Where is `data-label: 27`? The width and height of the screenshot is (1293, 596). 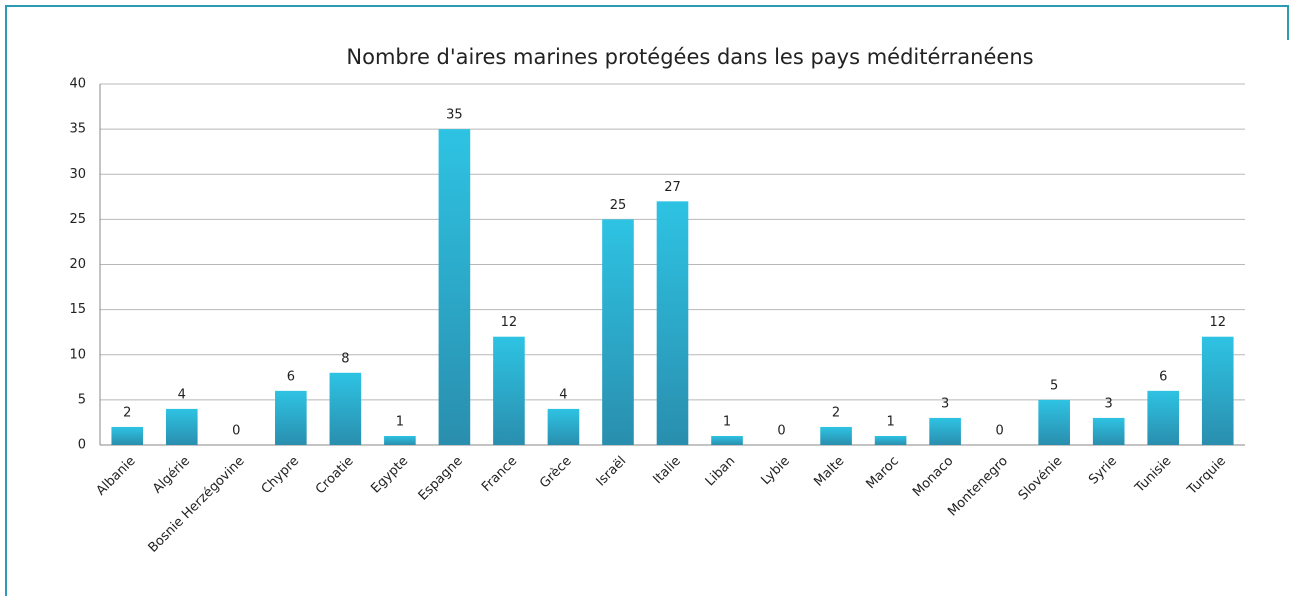 data-label: 27 is located at coordinates (672, 187).